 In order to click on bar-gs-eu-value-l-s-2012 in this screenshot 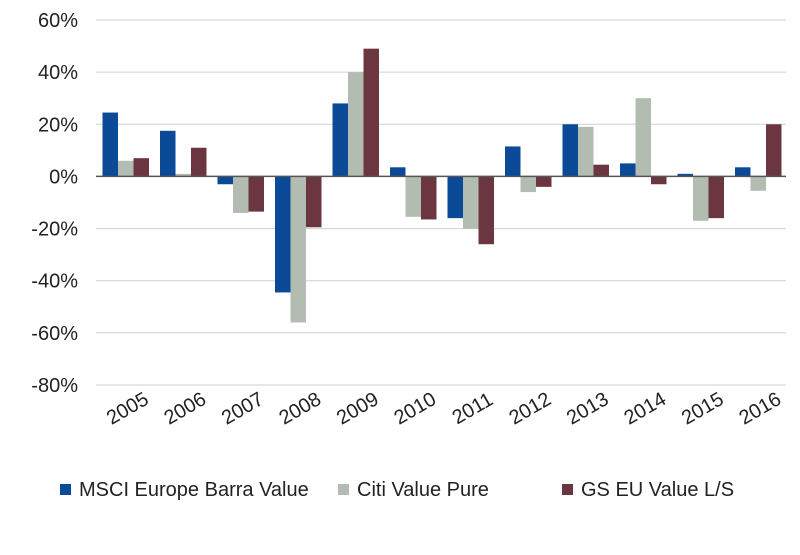, I will do `click(544, 181)`.